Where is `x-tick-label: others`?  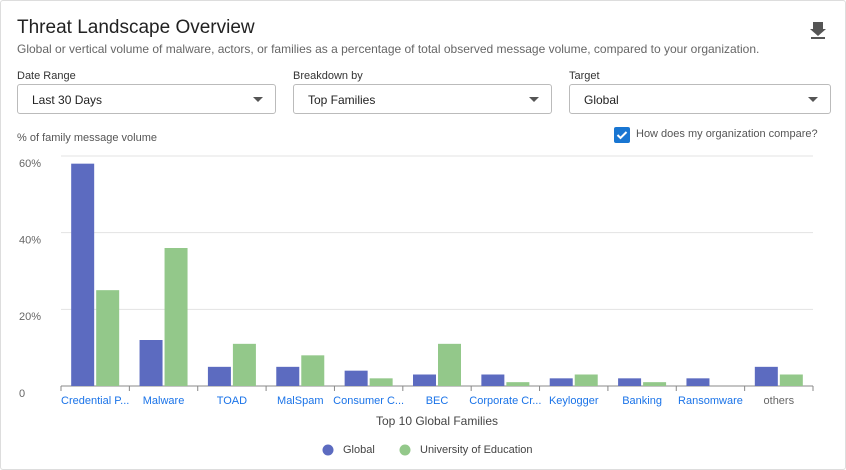 x-tick-label: others is located at coordinates (779, 401).